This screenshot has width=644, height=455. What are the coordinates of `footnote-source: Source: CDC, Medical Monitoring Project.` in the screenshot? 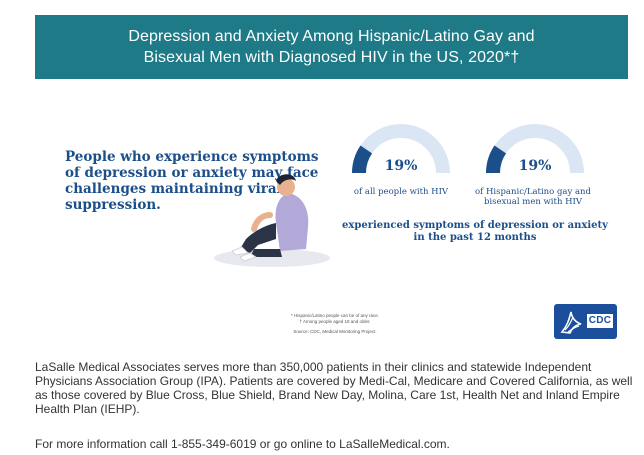 It's located at (335, 331).